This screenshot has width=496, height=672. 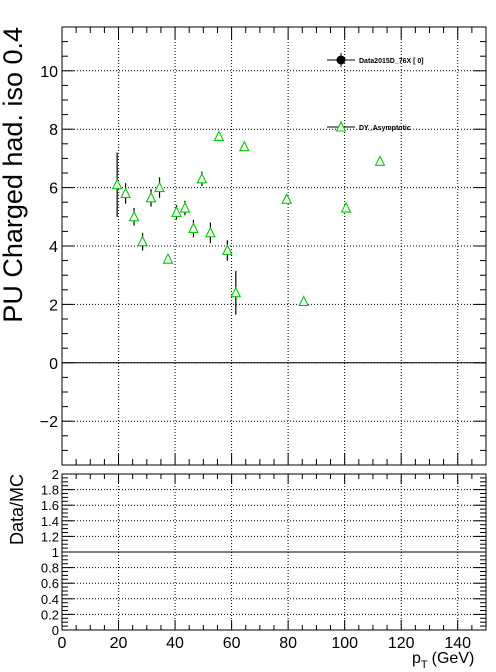 I want to click on upper-y-tick-label: 2, so click(x=53, y=305).